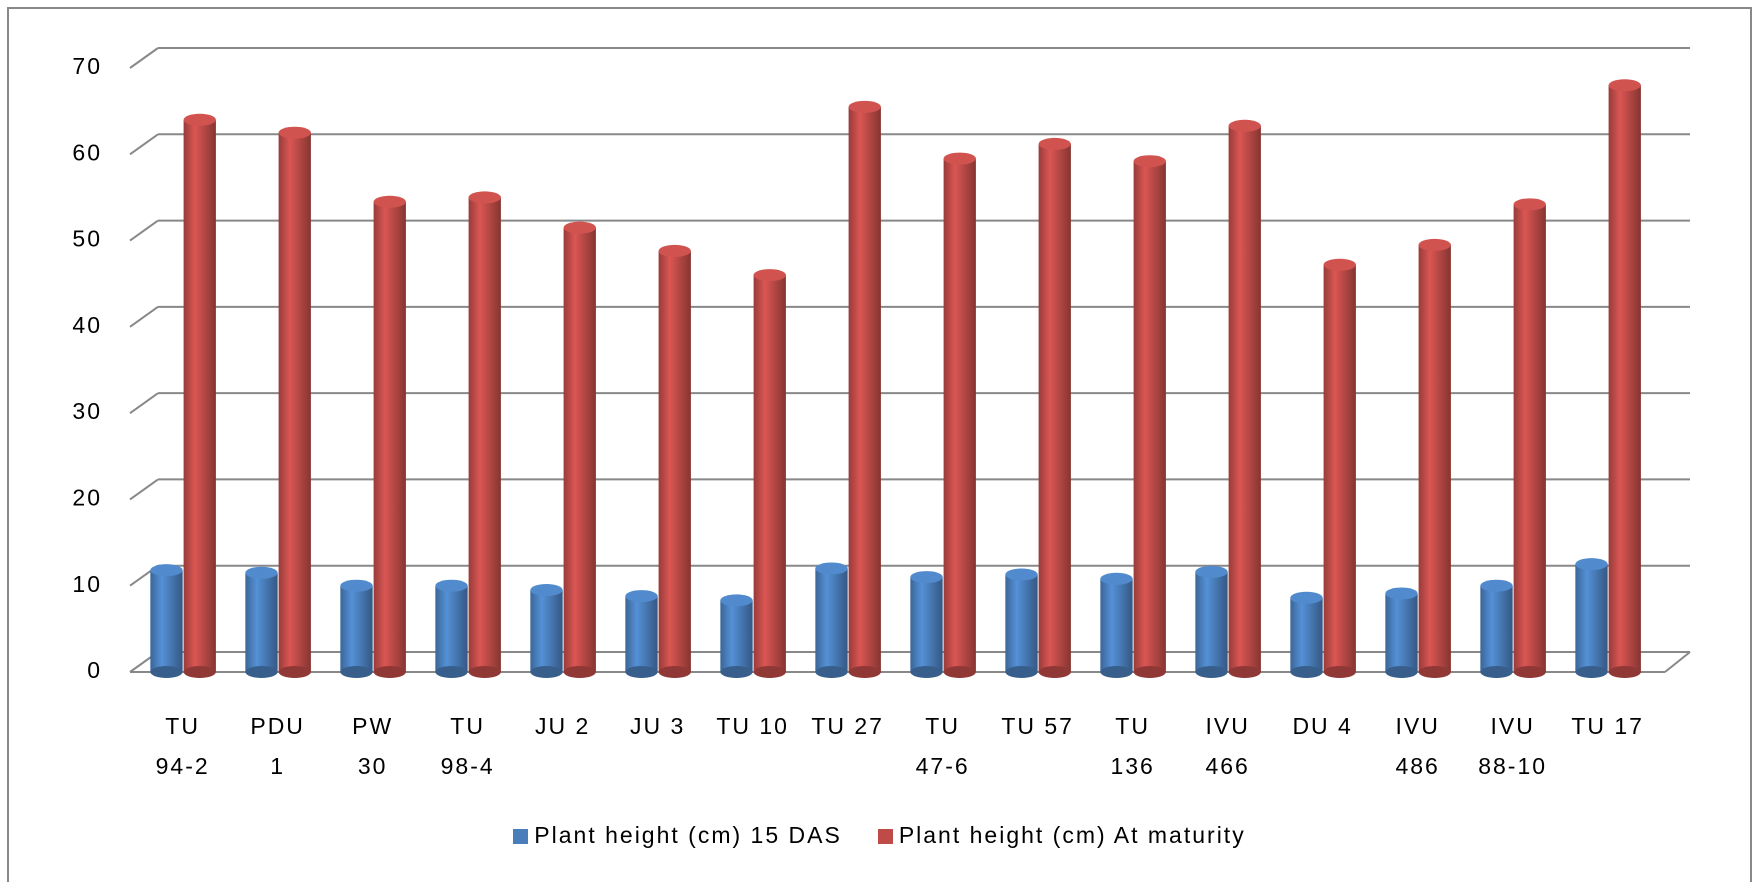 Image resolution: width=1759 pixels, height=882 pixels. Describe the element at coordinates (87, 498) in the screenshot. I see `y-tick-label: 20` at that location.